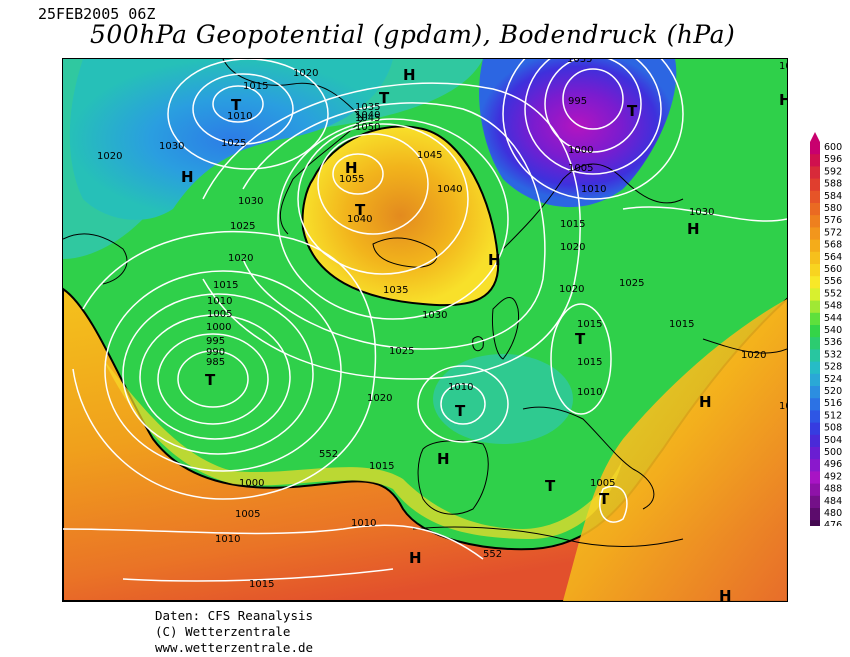 Image resolution: width=850 pixels, height=657 pixels. I want to click on legend-value: 568, so click(833, 245).